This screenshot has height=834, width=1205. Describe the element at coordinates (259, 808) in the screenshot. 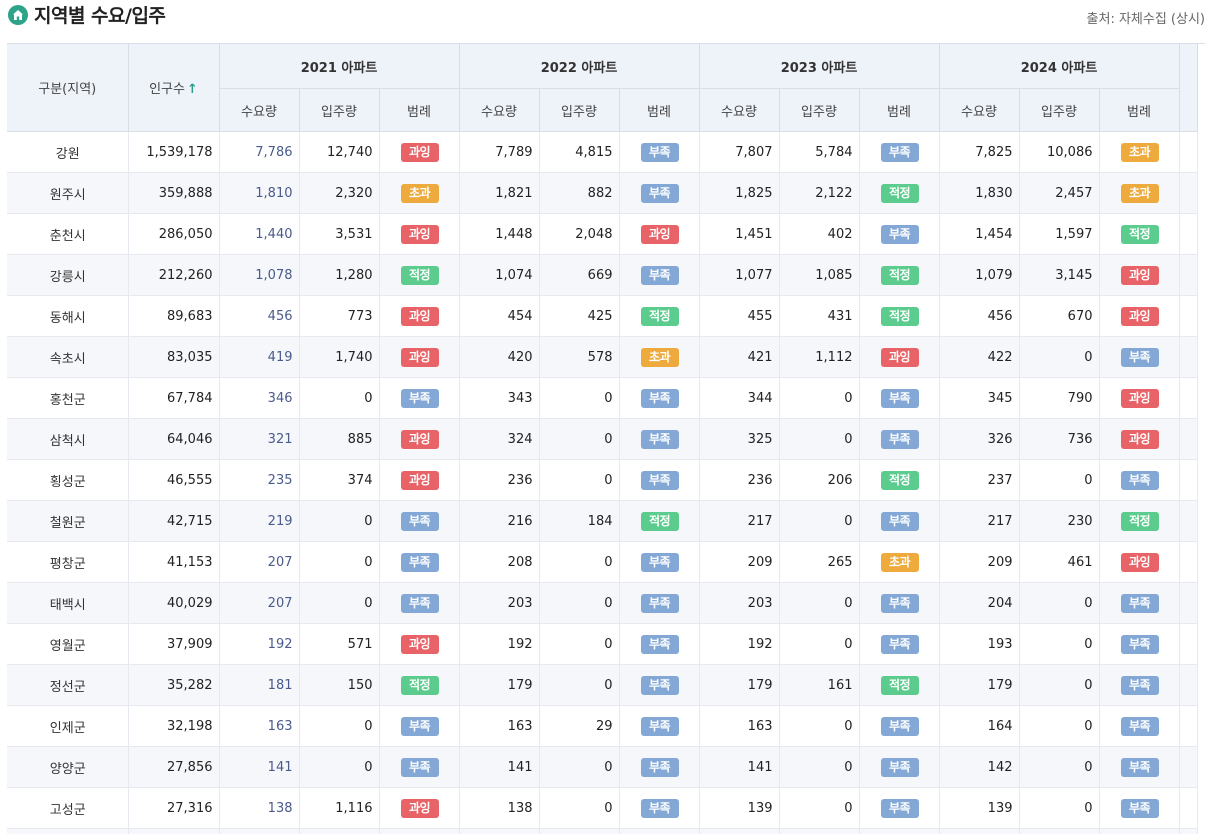

I see `demand-cell: 138` at that location.